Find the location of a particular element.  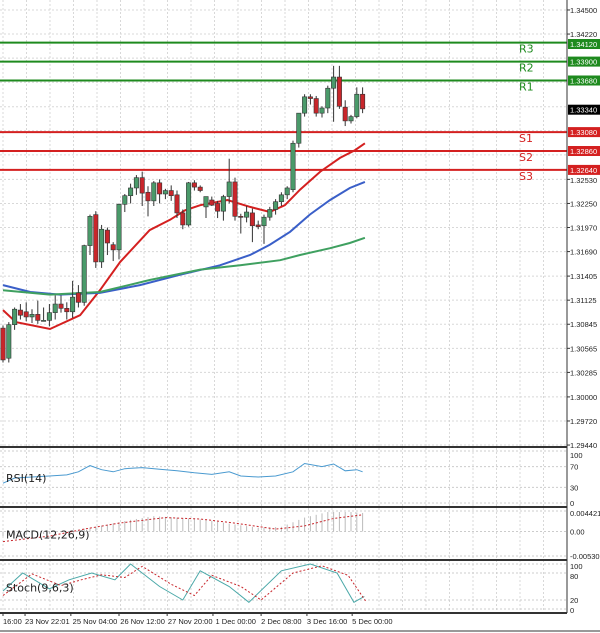

price-tick-label-group: 1.30285 is located at coordinates (583, 372).